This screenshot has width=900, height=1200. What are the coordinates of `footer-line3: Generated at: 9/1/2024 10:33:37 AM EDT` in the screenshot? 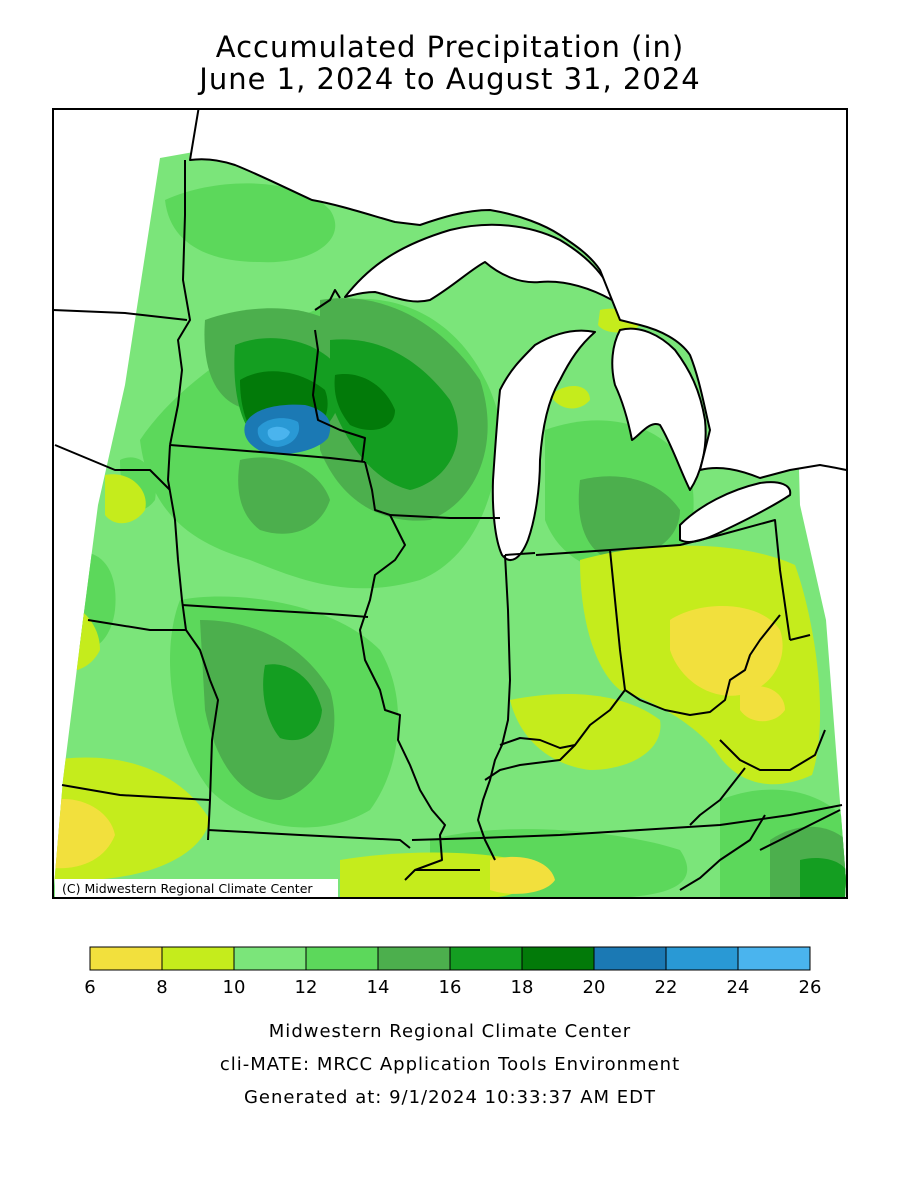 It's located at (449, 1097).